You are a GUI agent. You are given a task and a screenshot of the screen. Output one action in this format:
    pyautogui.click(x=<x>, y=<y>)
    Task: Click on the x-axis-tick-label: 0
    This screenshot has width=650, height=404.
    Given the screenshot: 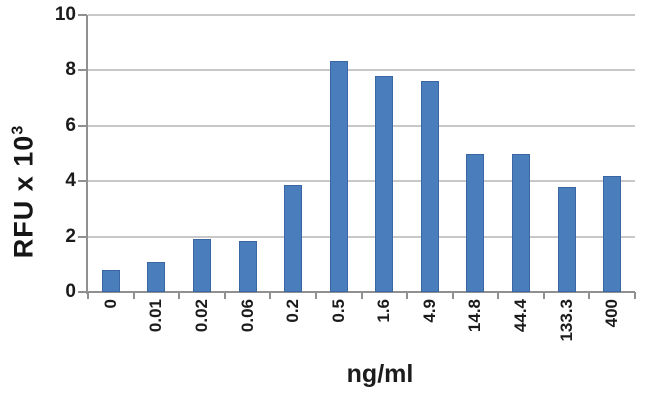 What is the action you would take?
    pyautogui.click(x=110, y=304)
    